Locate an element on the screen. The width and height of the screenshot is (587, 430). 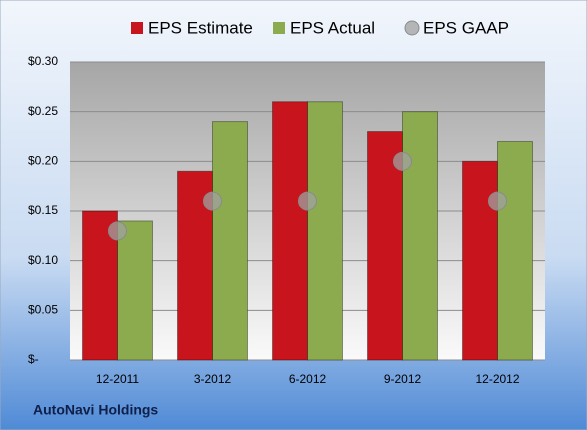
y-tick-label: $0.05 is located at coordinates (43, 310).